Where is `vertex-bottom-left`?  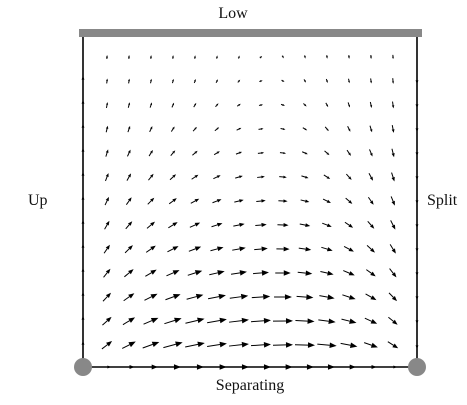 vertex-bottom-left is located at coordinates (83, 367).